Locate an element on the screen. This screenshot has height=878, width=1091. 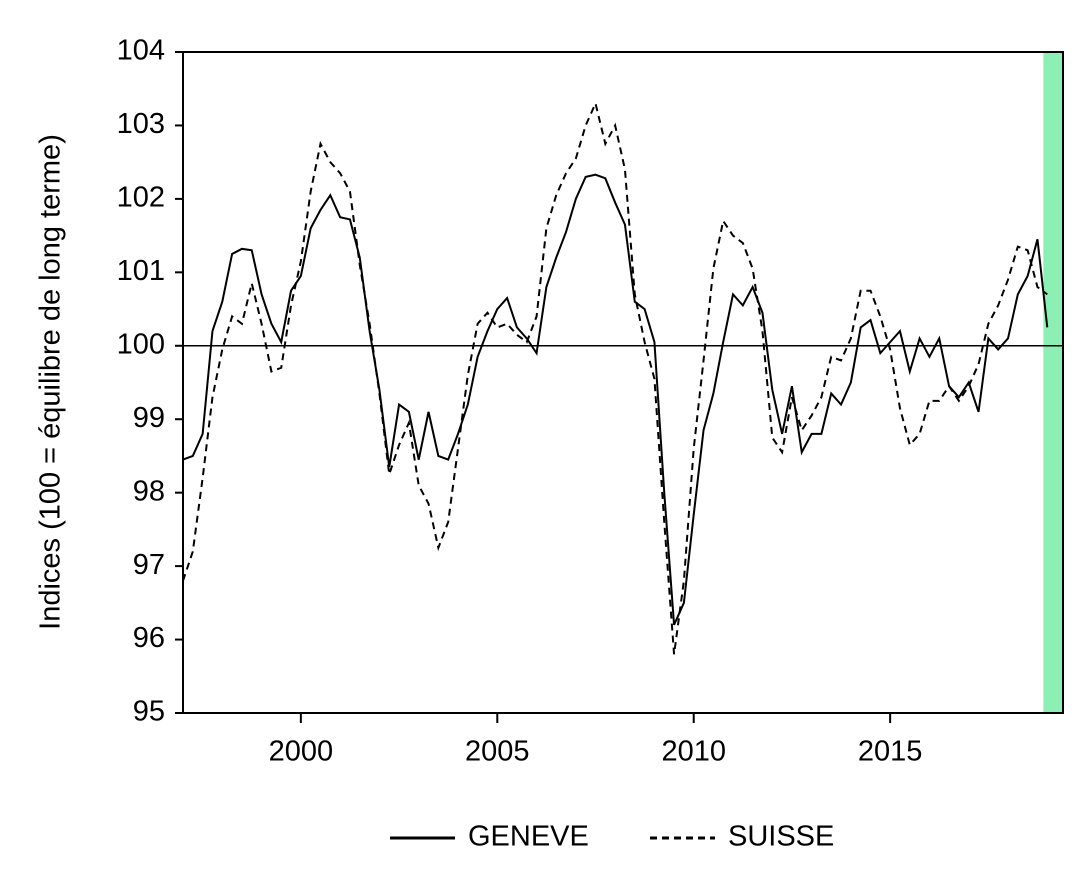
y-tick-label: 100 is located at coordinates (141, 344).